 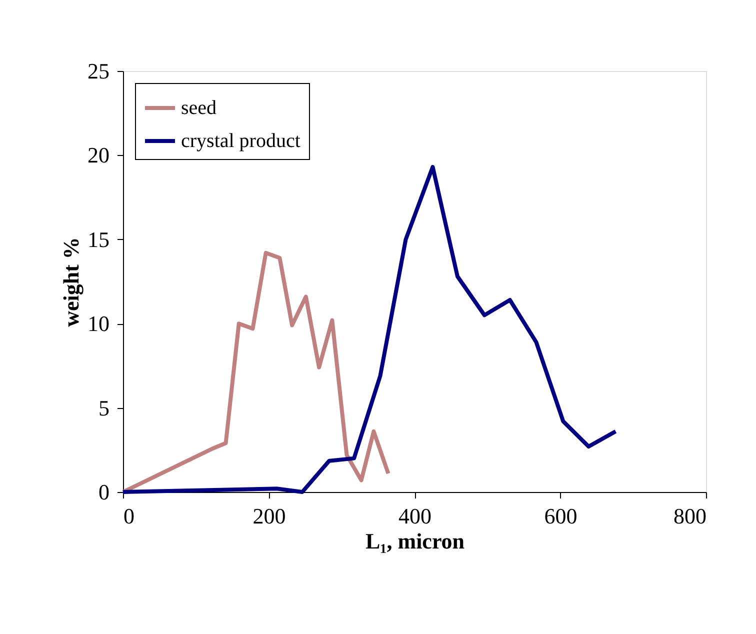 I want to click on line-series, so click(x=255, y=372).